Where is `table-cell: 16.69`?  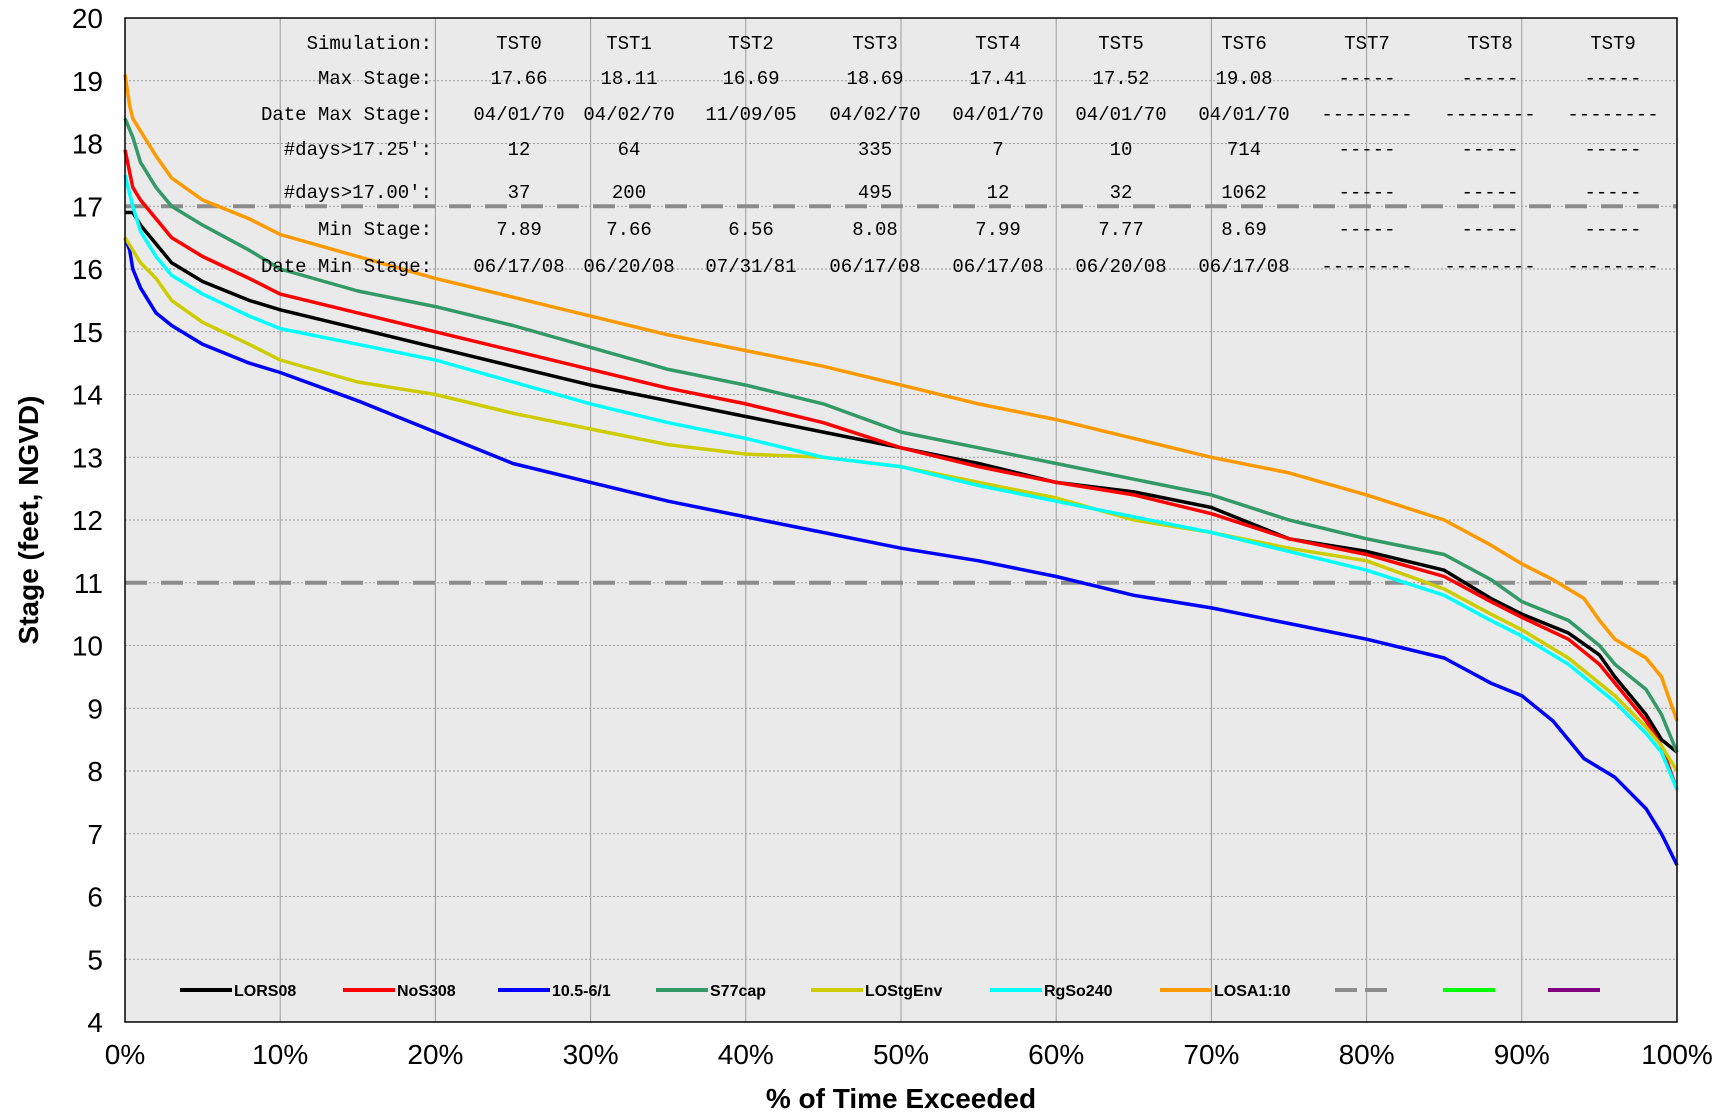 table-cell: 16.69 is located at coordinates (750, 79).